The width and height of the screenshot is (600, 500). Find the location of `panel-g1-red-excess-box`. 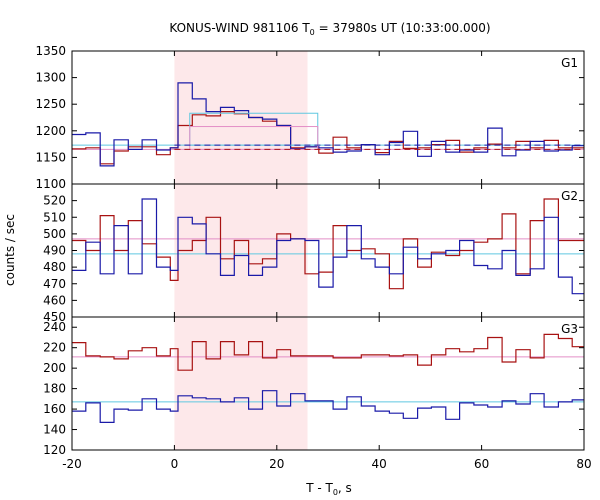

panel-g1-red-excess-box is located at coordinates (254, 138).